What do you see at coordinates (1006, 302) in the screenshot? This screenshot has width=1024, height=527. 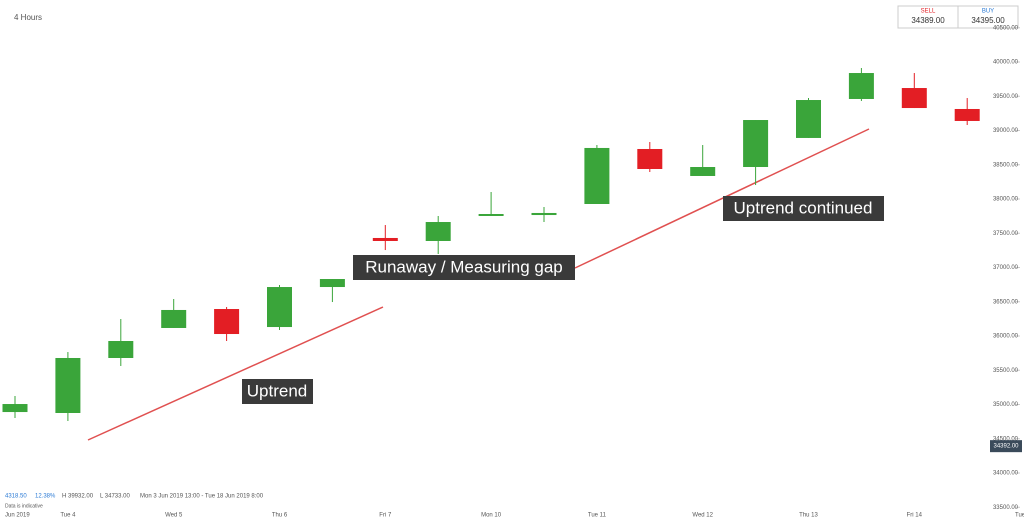 I see `y-tick-label: 36500.00` at bounding box center [1006, 302].